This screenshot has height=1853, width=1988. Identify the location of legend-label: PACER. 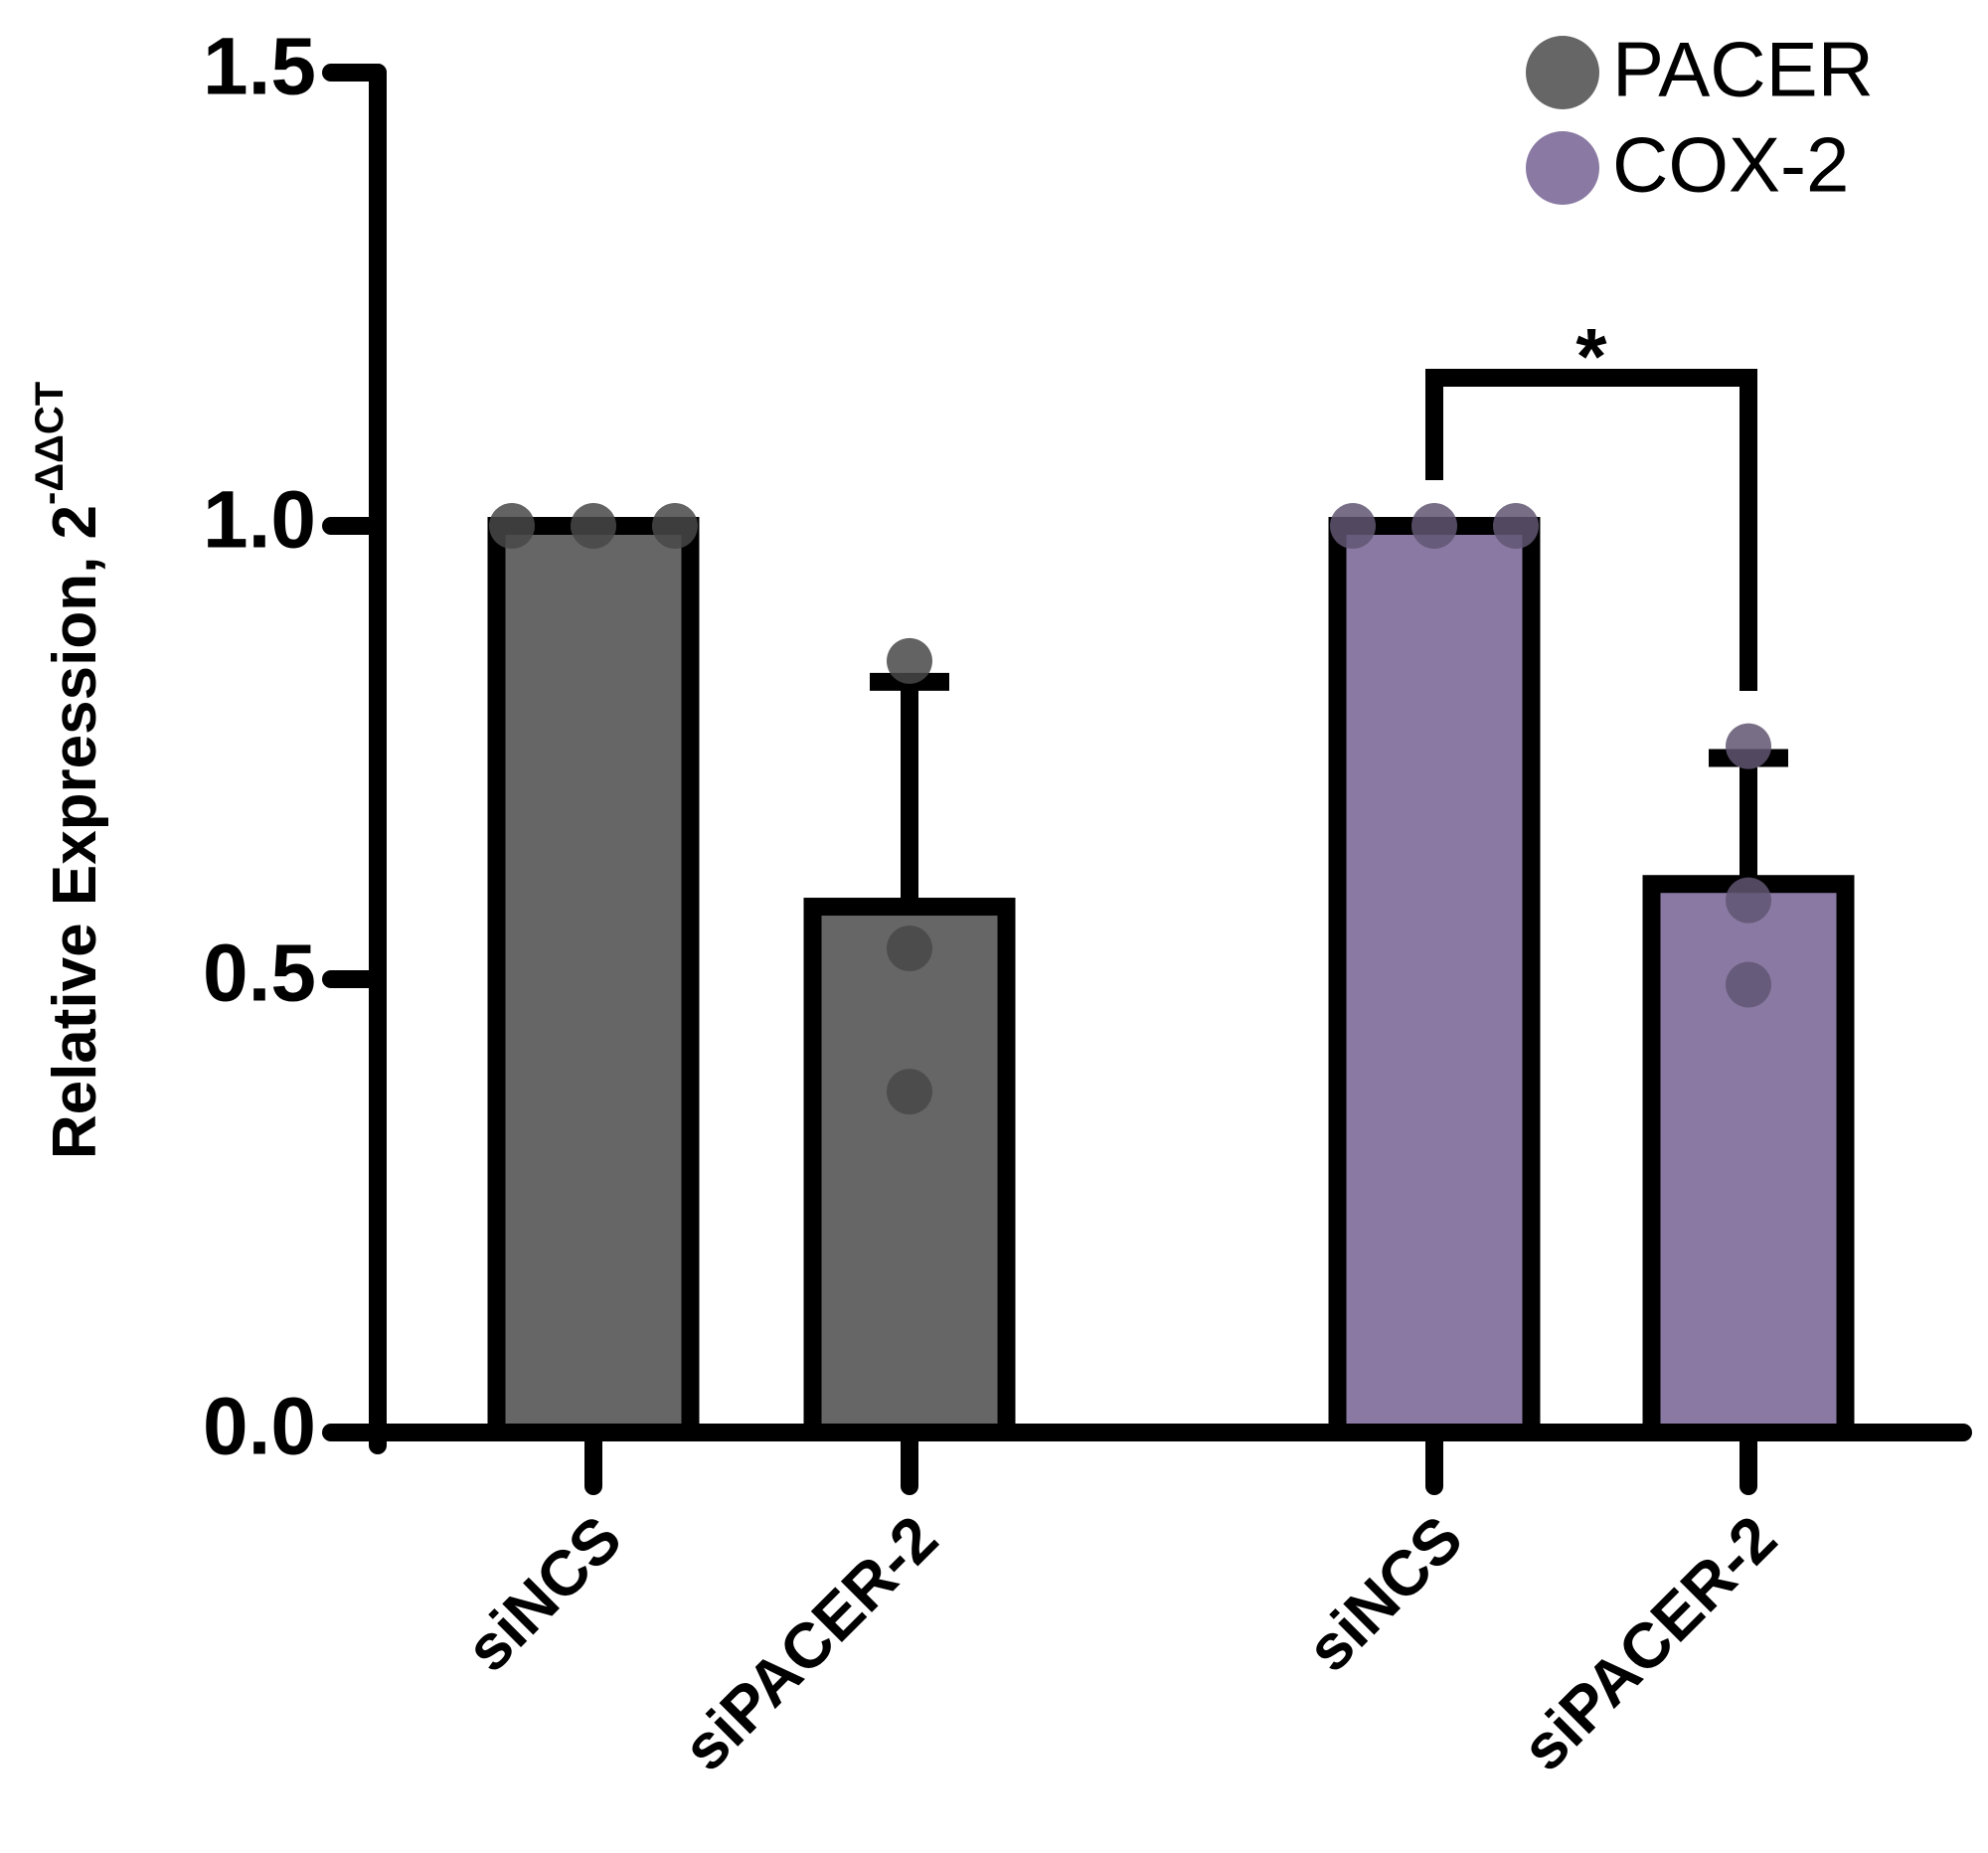
(1743, 69).